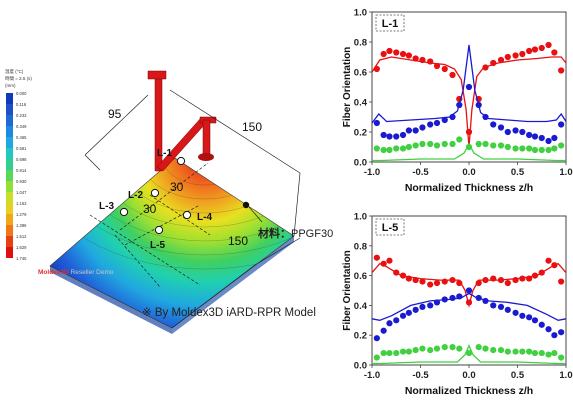  What do you see at coordinates (171, 157) in the screenshot?
I see `measure-point-l1: L-1` at bounding box center [171, 157].